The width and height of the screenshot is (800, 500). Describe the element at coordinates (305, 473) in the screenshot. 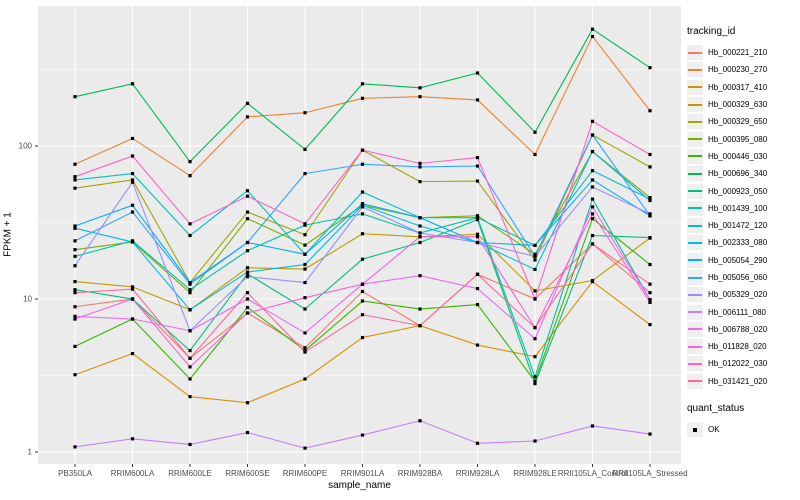

I see `x-tick-label: RRIM600PE` at that location.